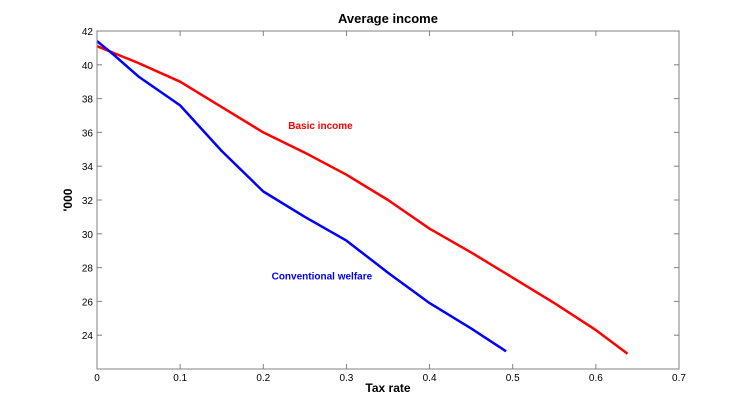  I want to click on x-tick-label: 0.5, so click(513, 378).